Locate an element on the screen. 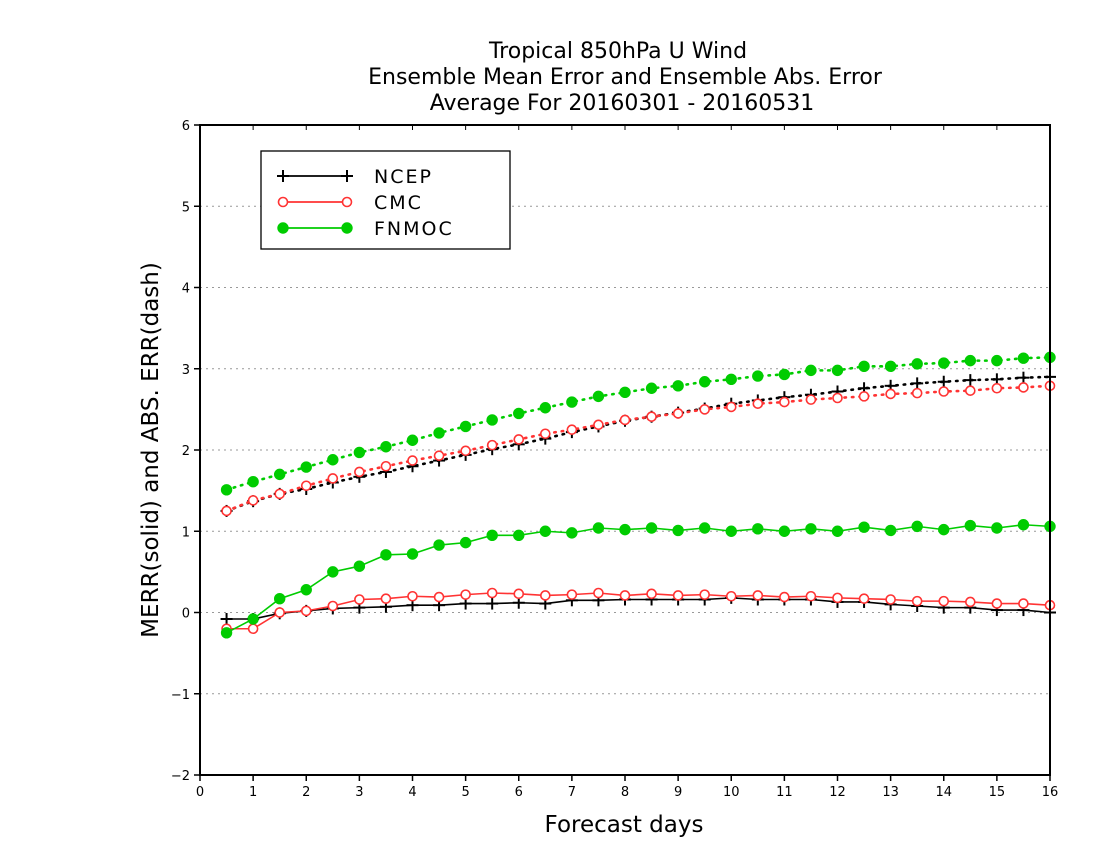 This screenshot has width=1100, height=855. fnmoc-merr-line is located at coordinates (638, 578).